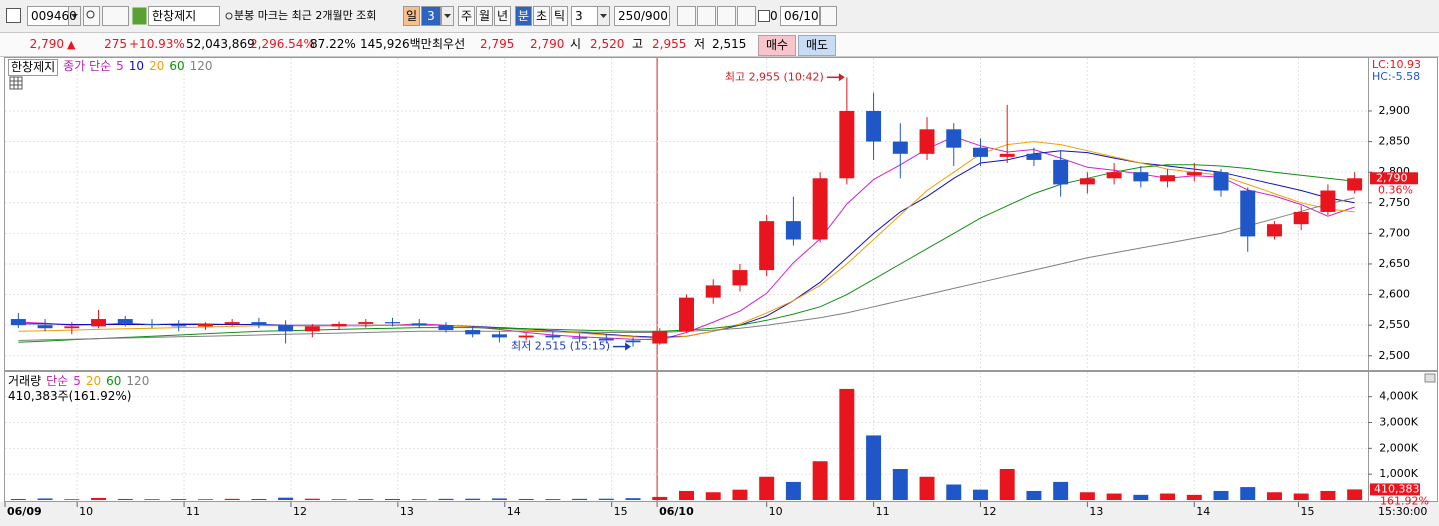  What do you see at coordinates (1430, 378) in the screenshot?
I see `collapse-button` at bounding box center [1430, 378].